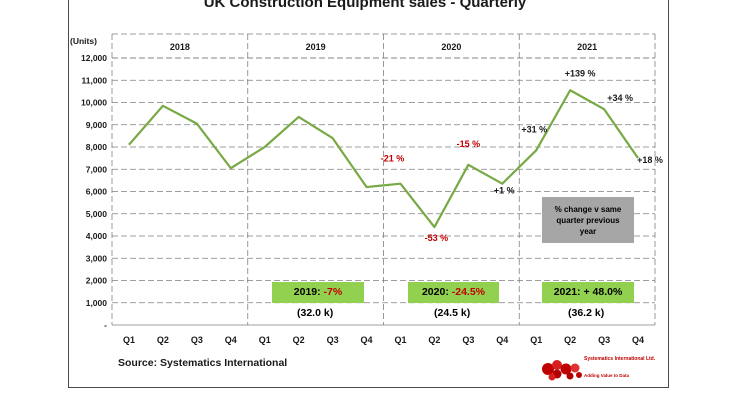 Image resolution: width=730 pixels, height=417 pixels. What do you see at coordinates (580, 73) in the screenshot?
I see `data-label: +139 %` at bounding box center [580, 73].